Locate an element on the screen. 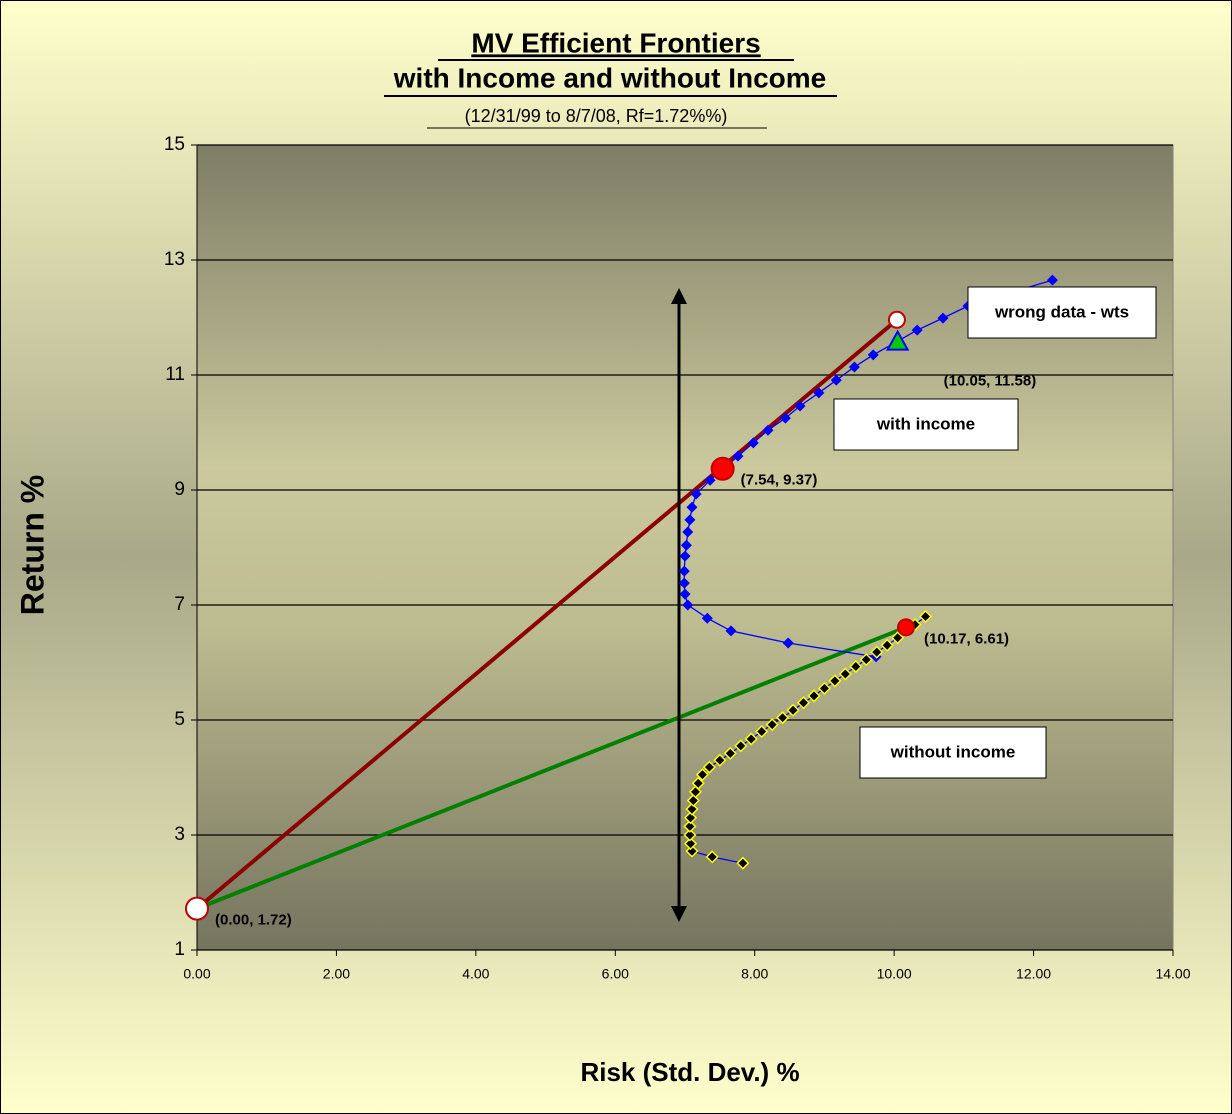  y-tick-label: 11 is located at coordinates (175, 374).